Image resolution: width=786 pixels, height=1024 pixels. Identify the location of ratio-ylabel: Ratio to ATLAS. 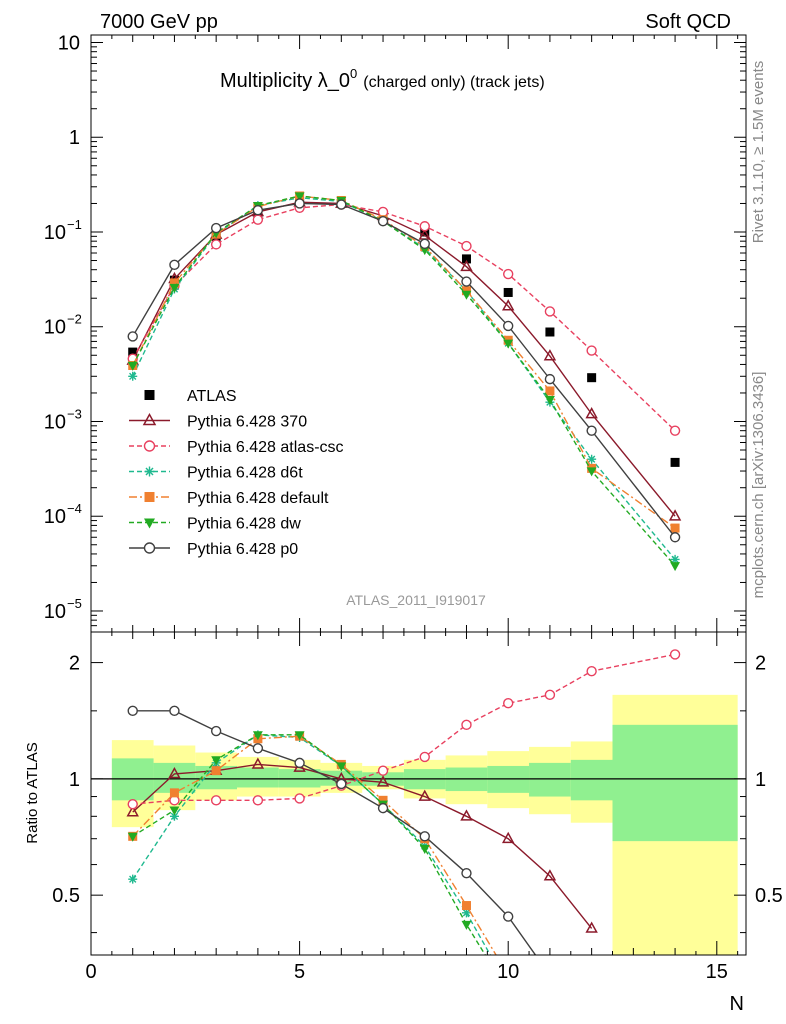
(32, 792).